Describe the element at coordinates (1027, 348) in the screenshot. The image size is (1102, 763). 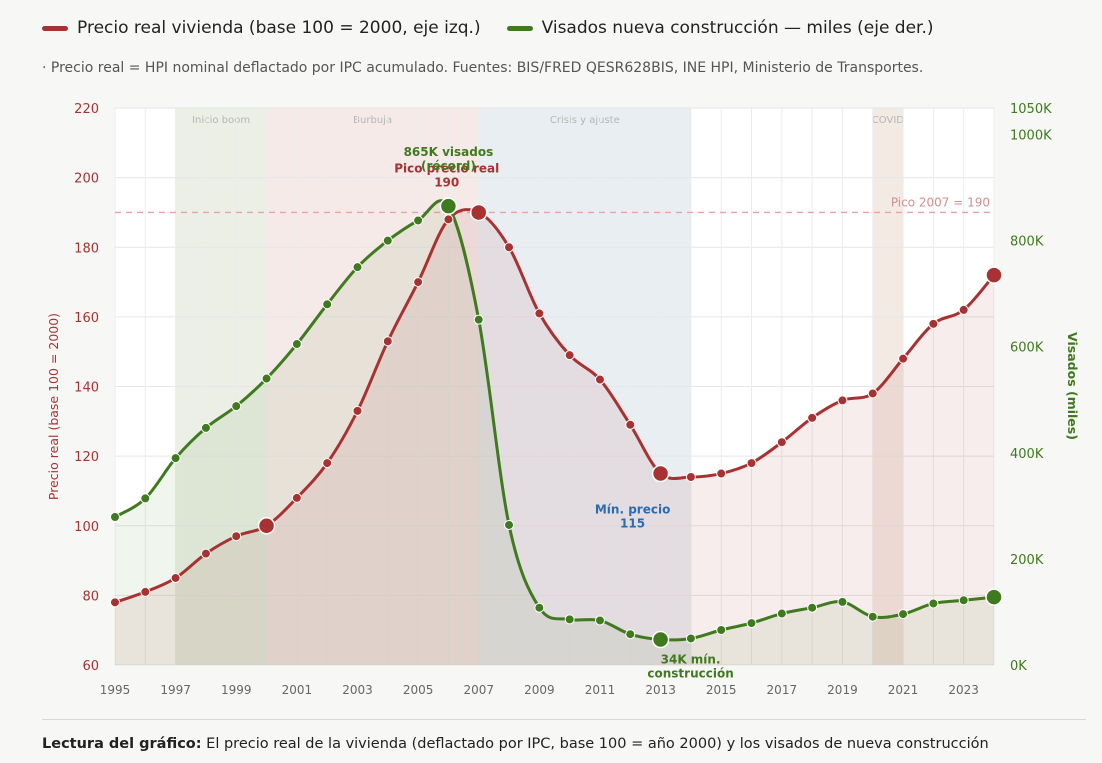
I see `y-right-tick-3: 600K` at that location.